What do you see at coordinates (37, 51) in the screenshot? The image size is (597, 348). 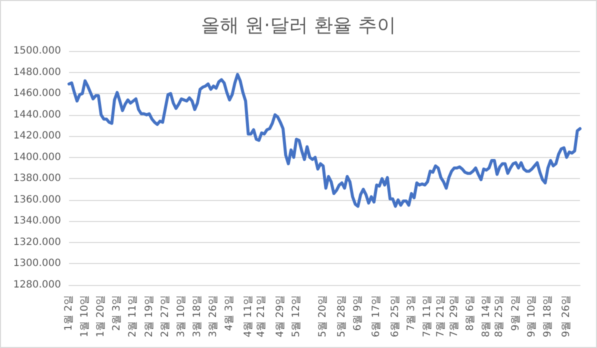 I see `y-tick-label: 1500.000` at bounding box center [37, 51].